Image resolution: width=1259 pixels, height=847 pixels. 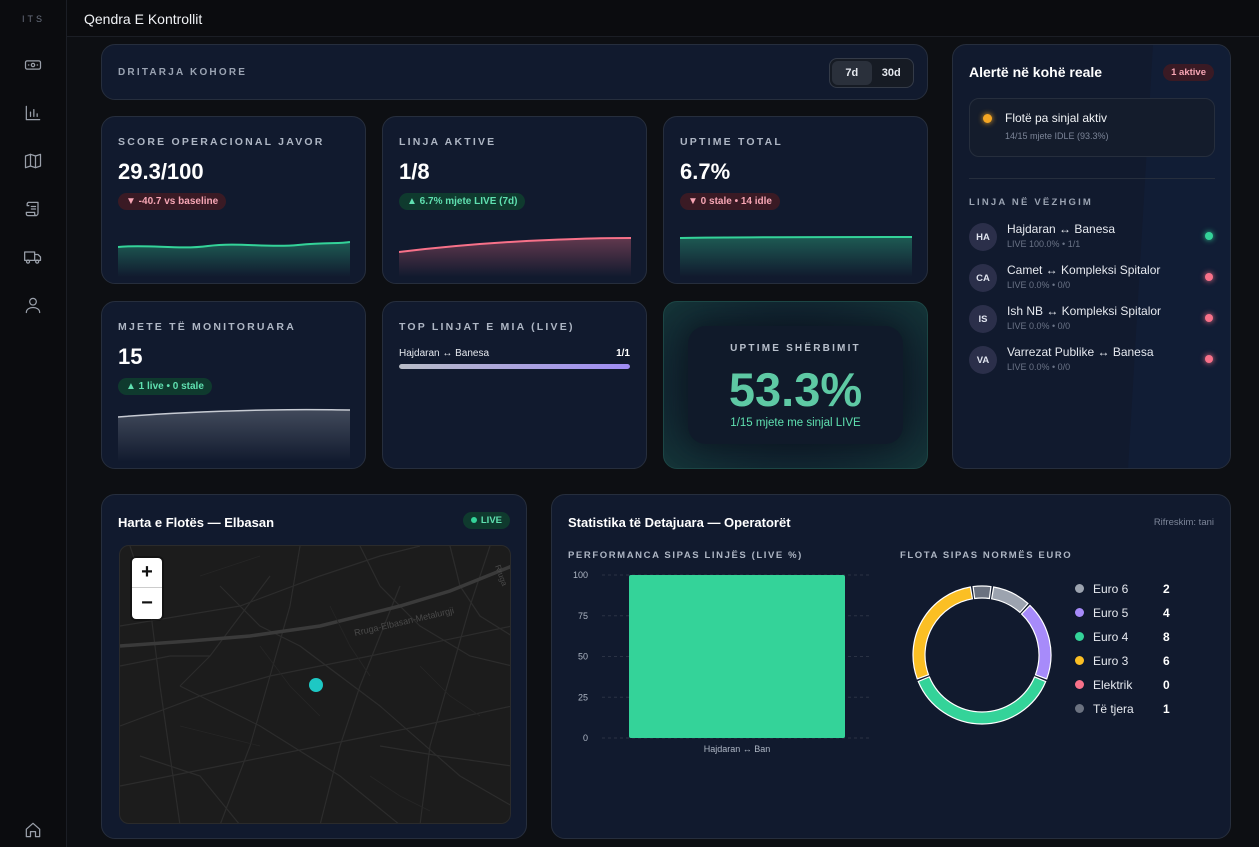 I want to click on time-window-label: DRITARJA KOHORE, so click(x=183, y=72).